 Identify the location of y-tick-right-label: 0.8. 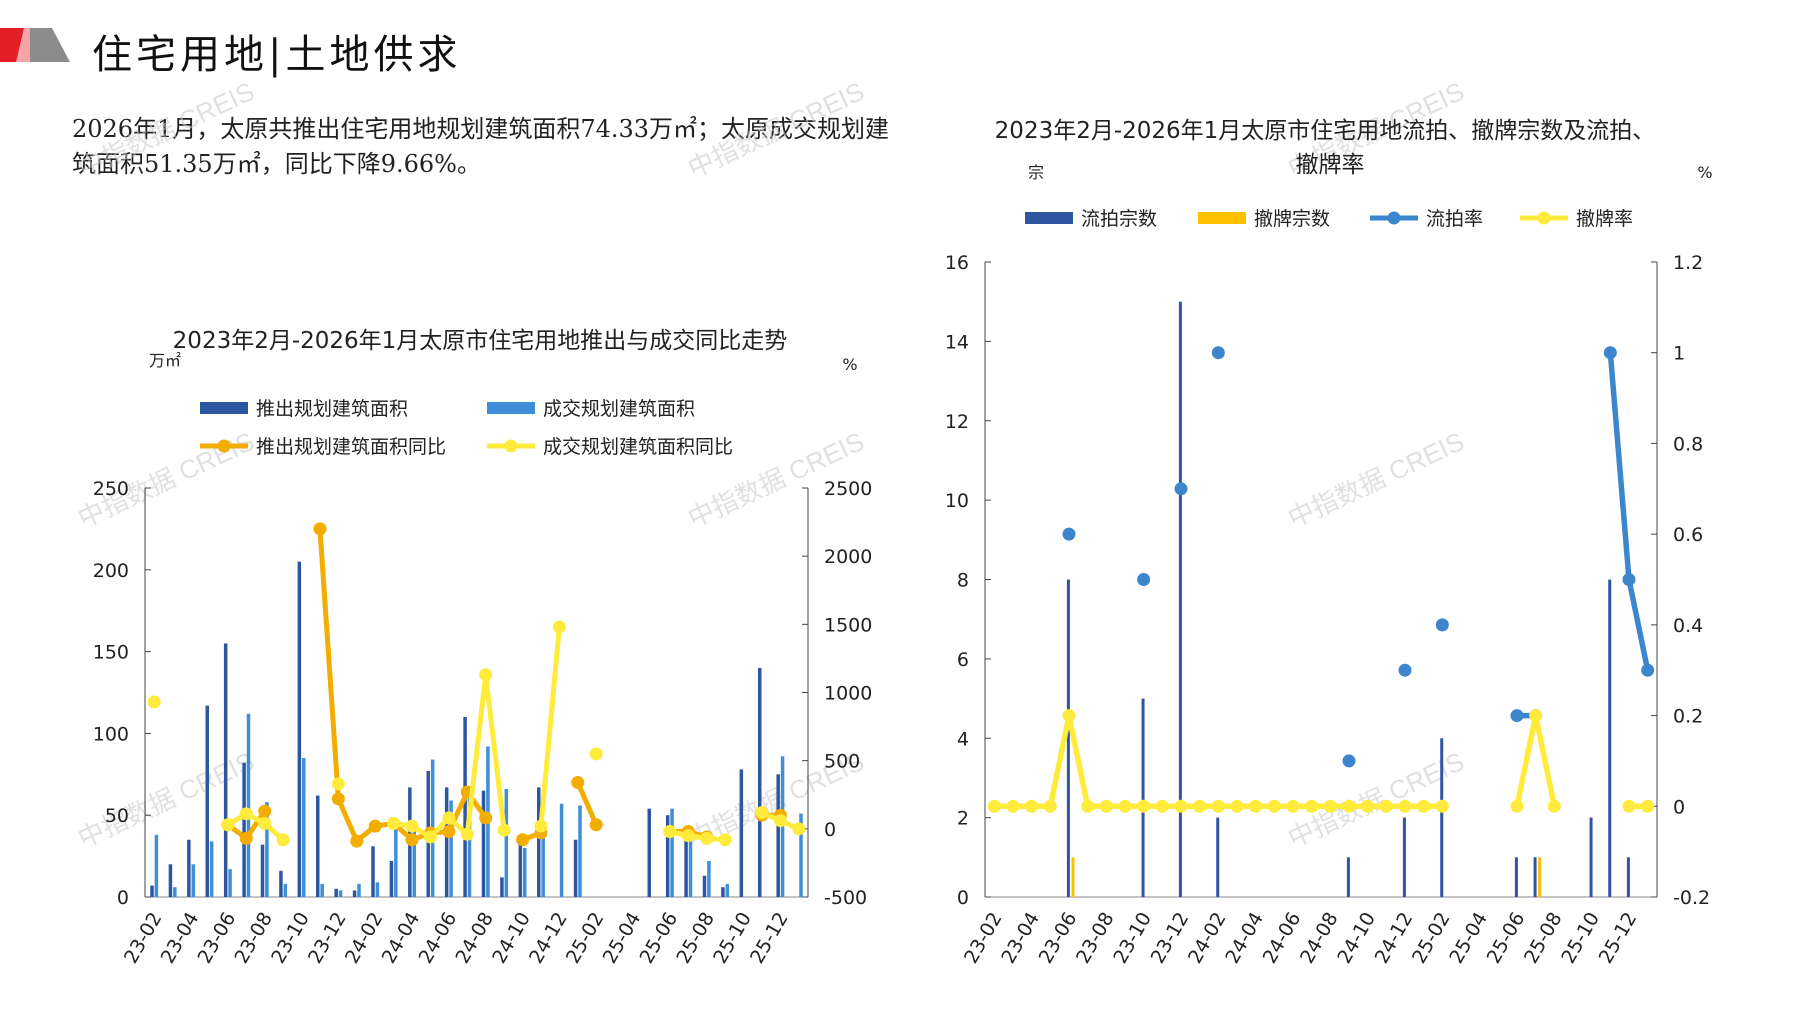
(1688, 444).